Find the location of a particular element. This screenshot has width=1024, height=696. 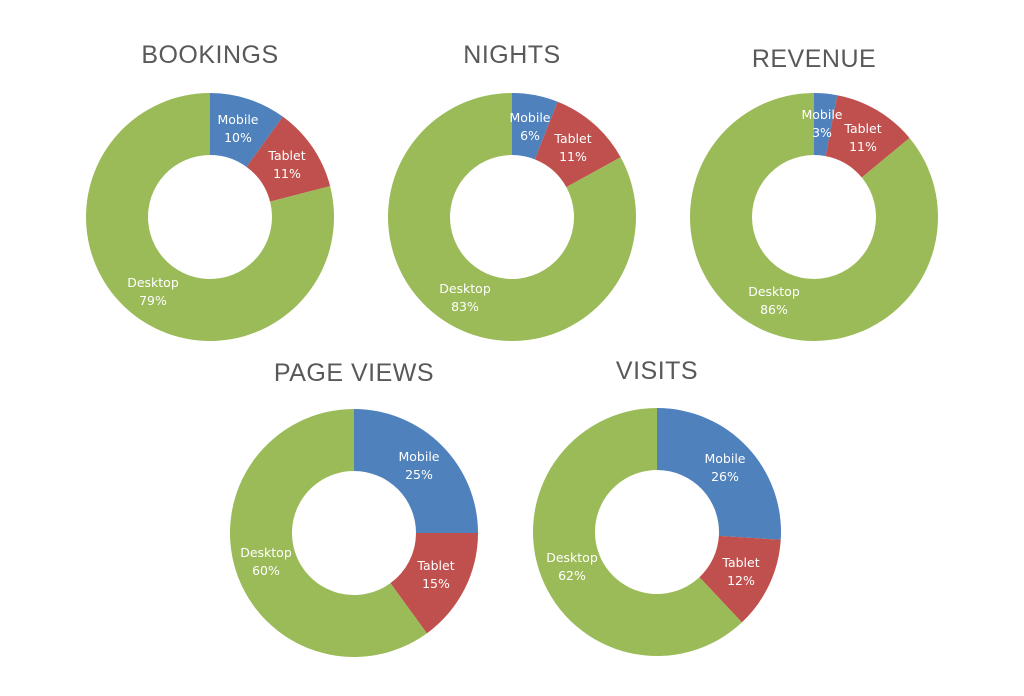

donut-chart-page-views: Mobile 25% Tablet 15% Desktop 60% is located at coordinates (354, 533).